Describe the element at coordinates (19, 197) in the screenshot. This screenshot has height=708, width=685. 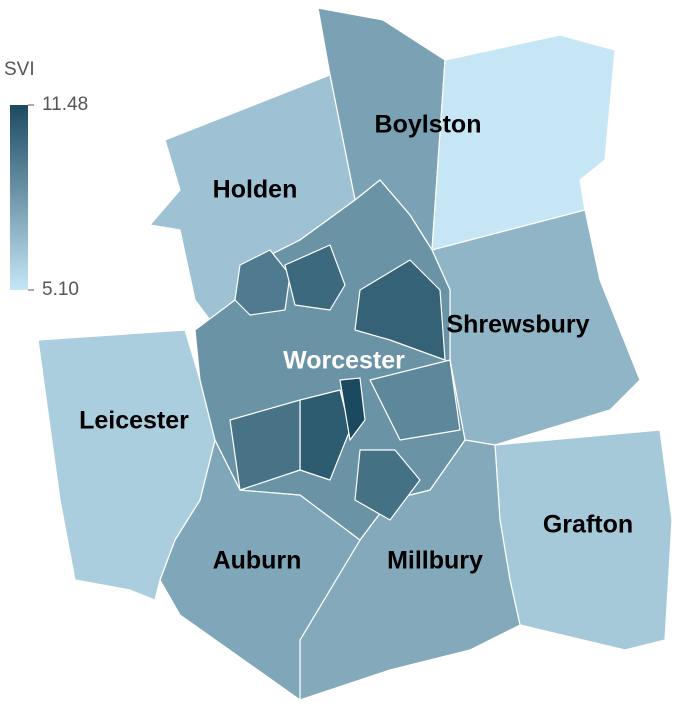
I see `colorbar` at that location.